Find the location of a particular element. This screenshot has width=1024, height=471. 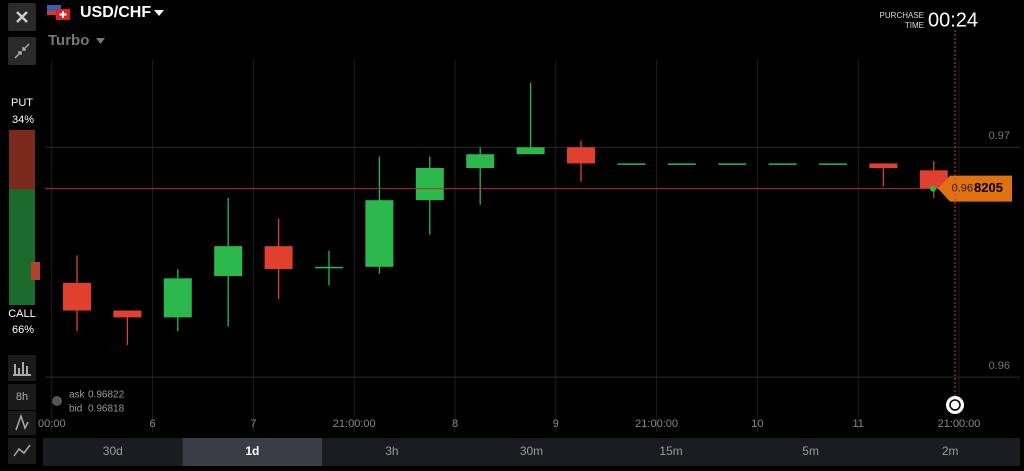

purchase-timer: 00:24 is located at coordinates (953, 20).